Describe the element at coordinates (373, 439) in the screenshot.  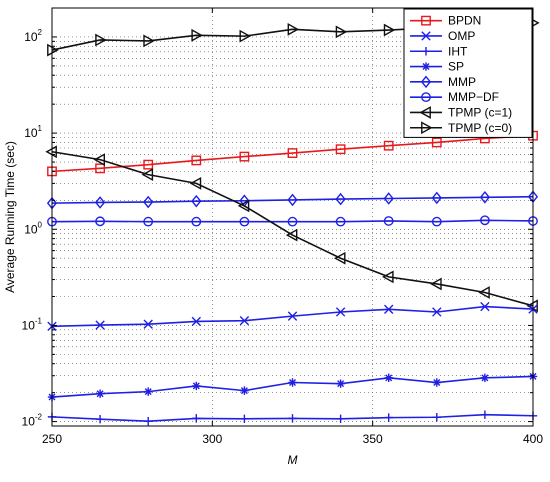
I see `x-tick-label: 350` at that location.